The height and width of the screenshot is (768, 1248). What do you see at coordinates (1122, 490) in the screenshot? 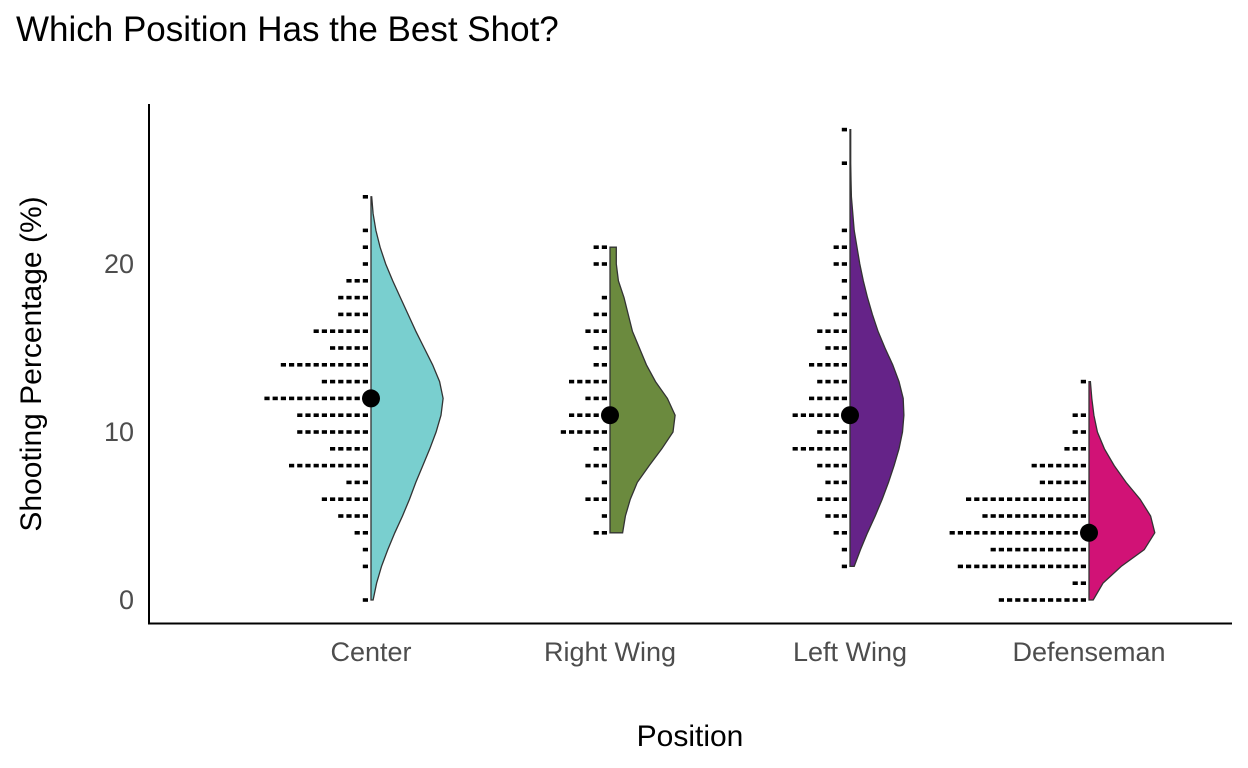
I see `violin-defenseman` at bounding box center [1122, 490].